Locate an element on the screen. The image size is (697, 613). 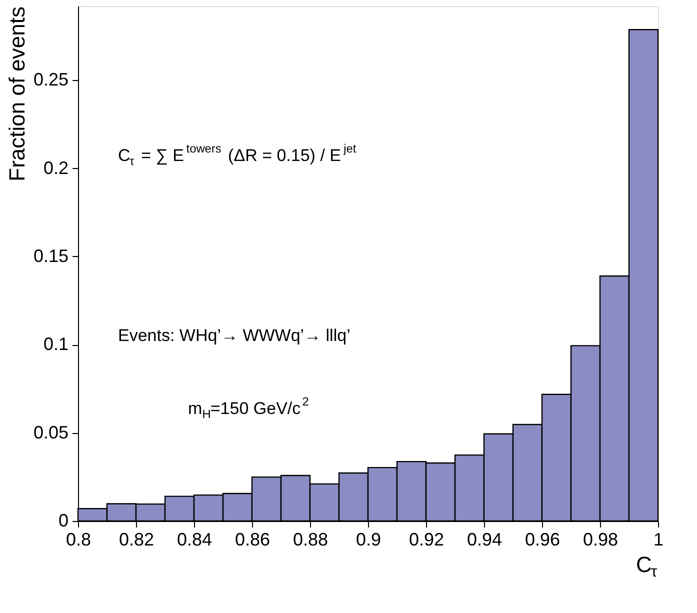
x-tick-label: 0.96 is located at coordinates (542, 540).